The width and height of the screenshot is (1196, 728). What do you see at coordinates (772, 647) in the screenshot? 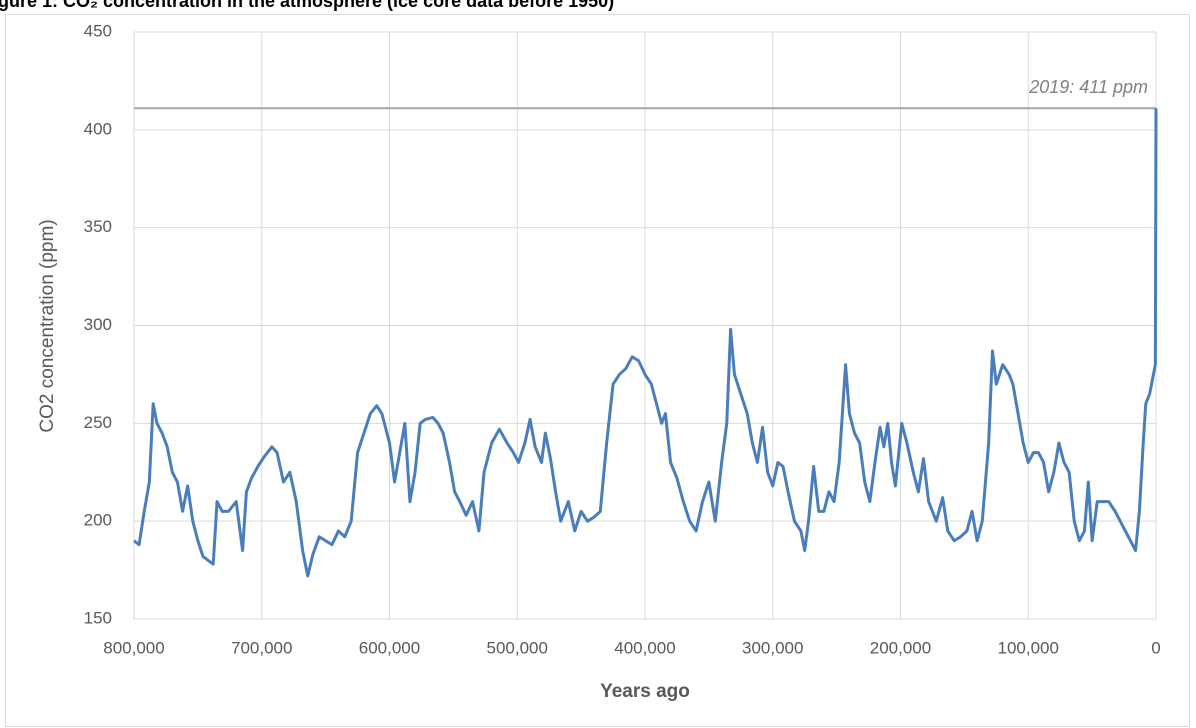
I see `x-tick-label: 300,000` at bounding box center [772, 647].